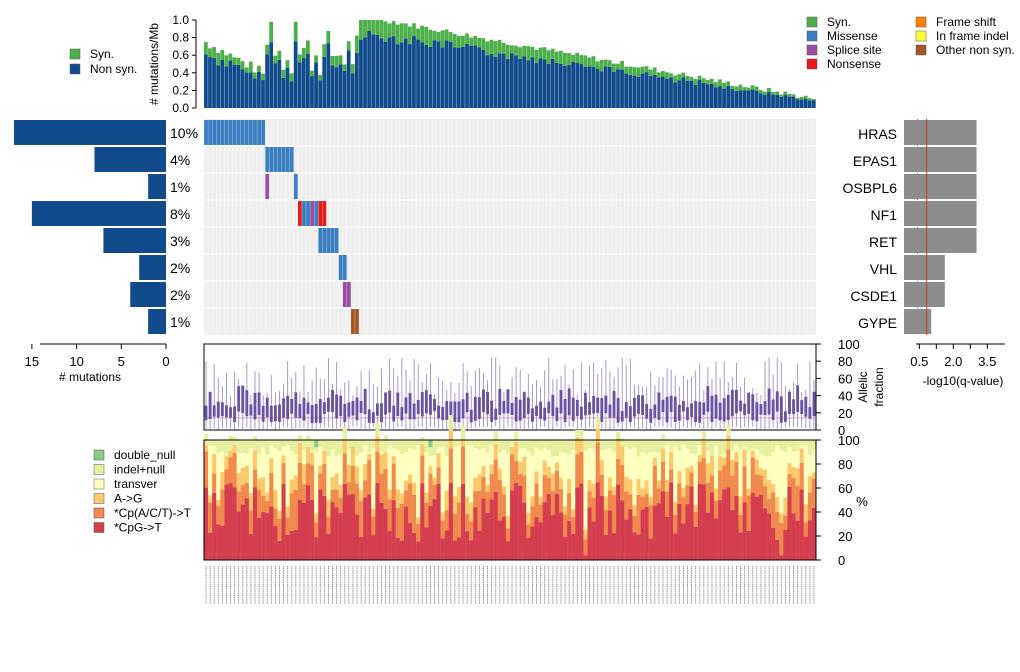 This screenshot has height=672, width=1020. I want to click on qvalue-ticks: 0.5 2.0 3.5, so click(953, 356).